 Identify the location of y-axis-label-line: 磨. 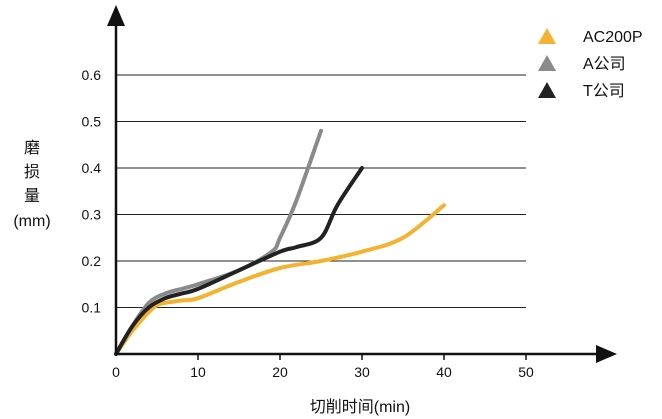
(32, 148).